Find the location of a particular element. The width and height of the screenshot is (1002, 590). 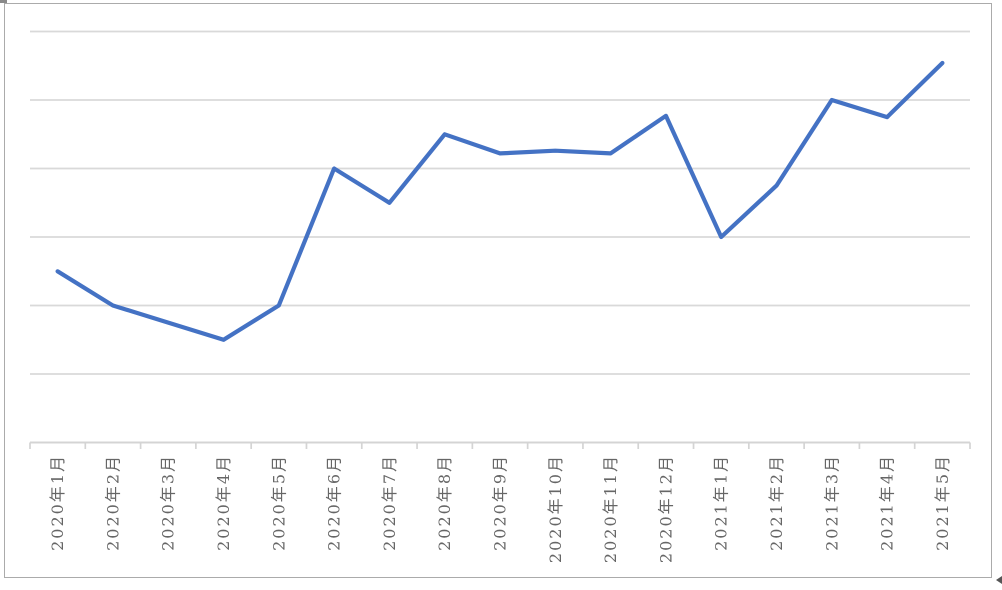

x-axis-label: 2020年8月 is located at coordinates (444, 502).